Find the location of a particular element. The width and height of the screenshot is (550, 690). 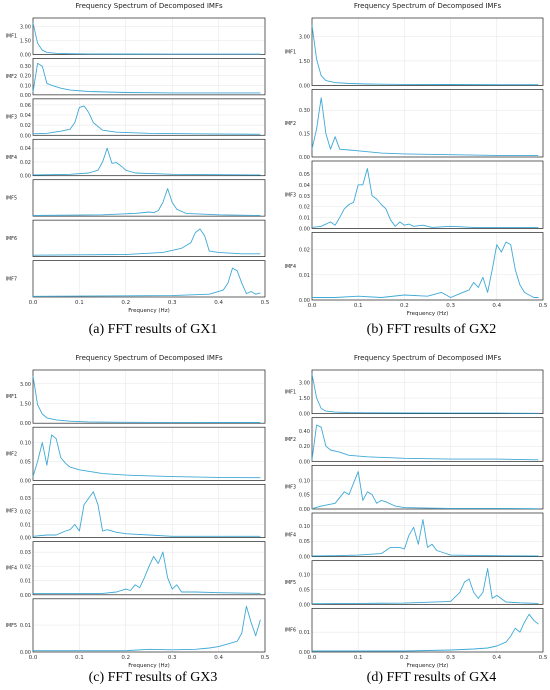

subplot-imf4: 0.00 0.01 0.02 0.03 IMF4 is located at coordinates (136, 570).